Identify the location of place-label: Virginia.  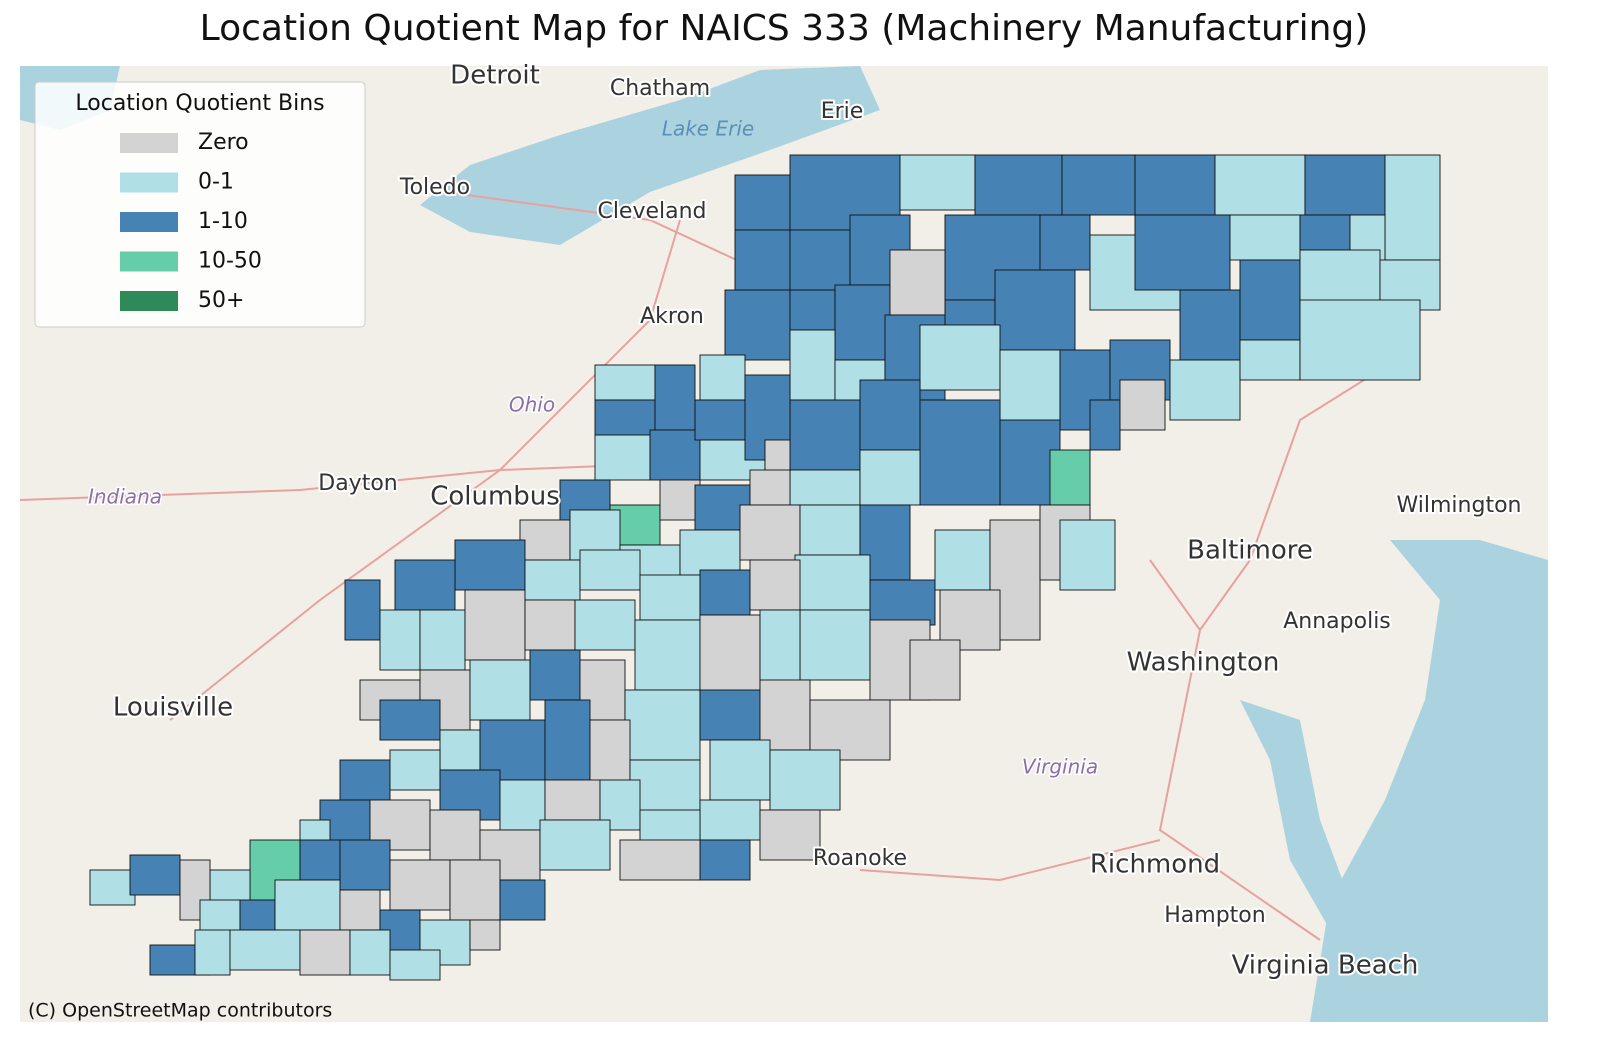
(1060, 767).